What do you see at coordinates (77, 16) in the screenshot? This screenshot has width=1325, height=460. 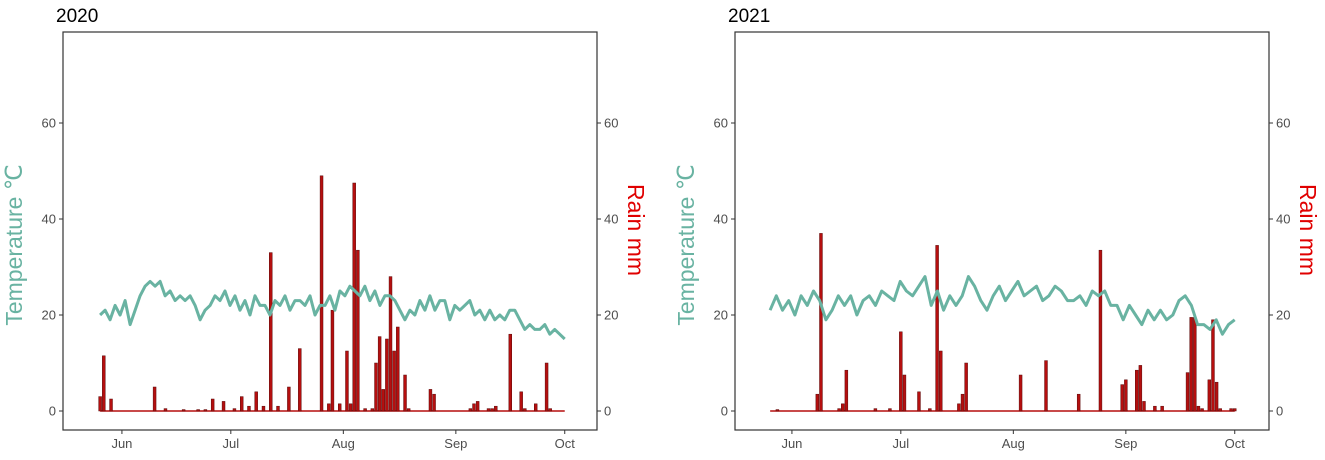 I see `panel-title: 2020` at bounding box center [77, 16].